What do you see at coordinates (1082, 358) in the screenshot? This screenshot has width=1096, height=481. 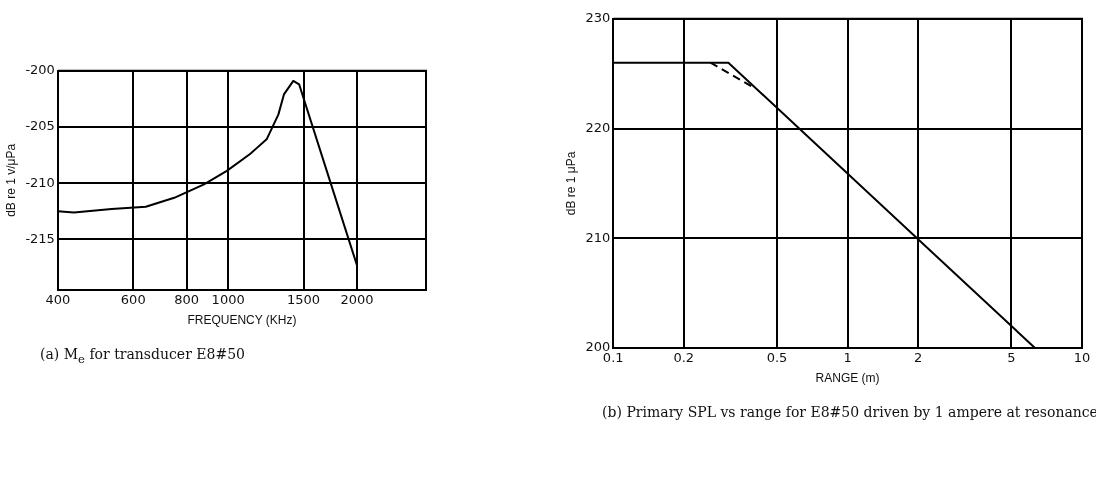 I see `x-tick-label: 10` at bounding box center [1082, 358].